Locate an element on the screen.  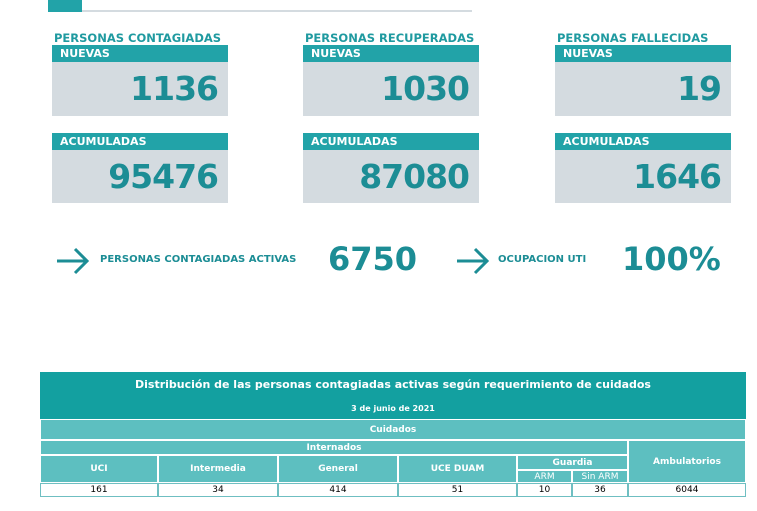
summary-value: 6750 is located at coordinates (373, 259).